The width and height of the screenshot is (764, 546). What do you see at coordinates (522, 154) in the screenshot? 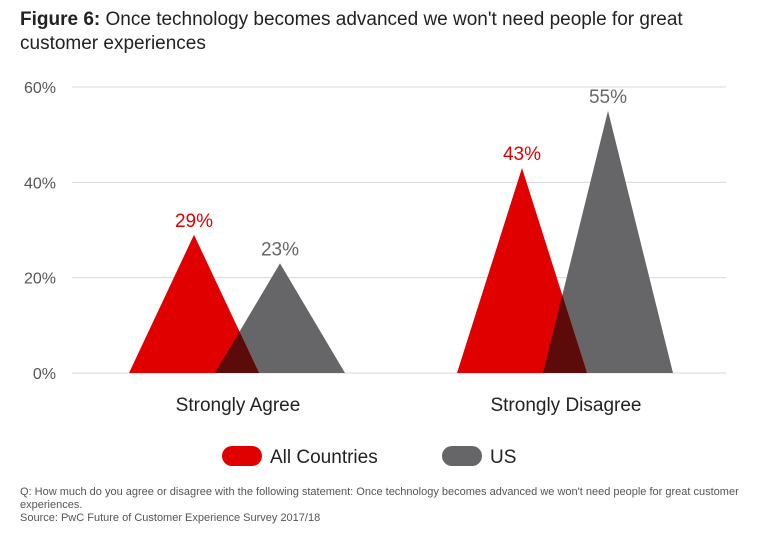
I see `data-label-all-countries: 43%` at bounding box center [522, 154].